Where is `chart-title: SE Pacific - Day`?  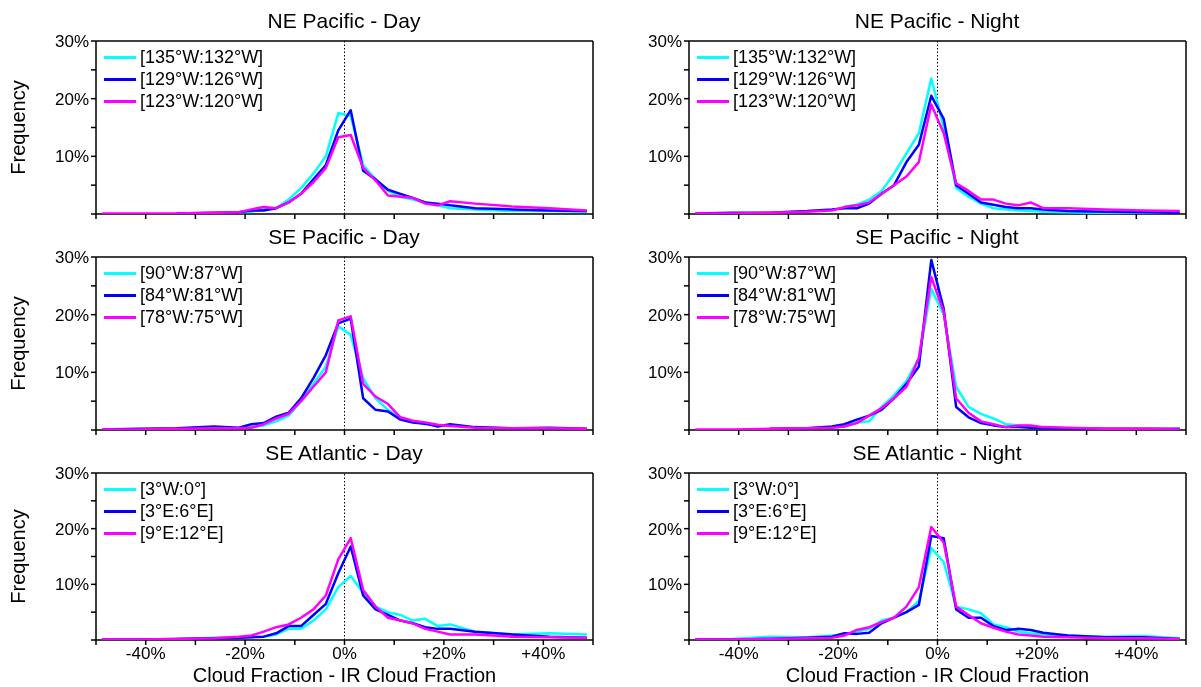 chart-title: SE Pacific - Day is located at coordinates (344, 237).